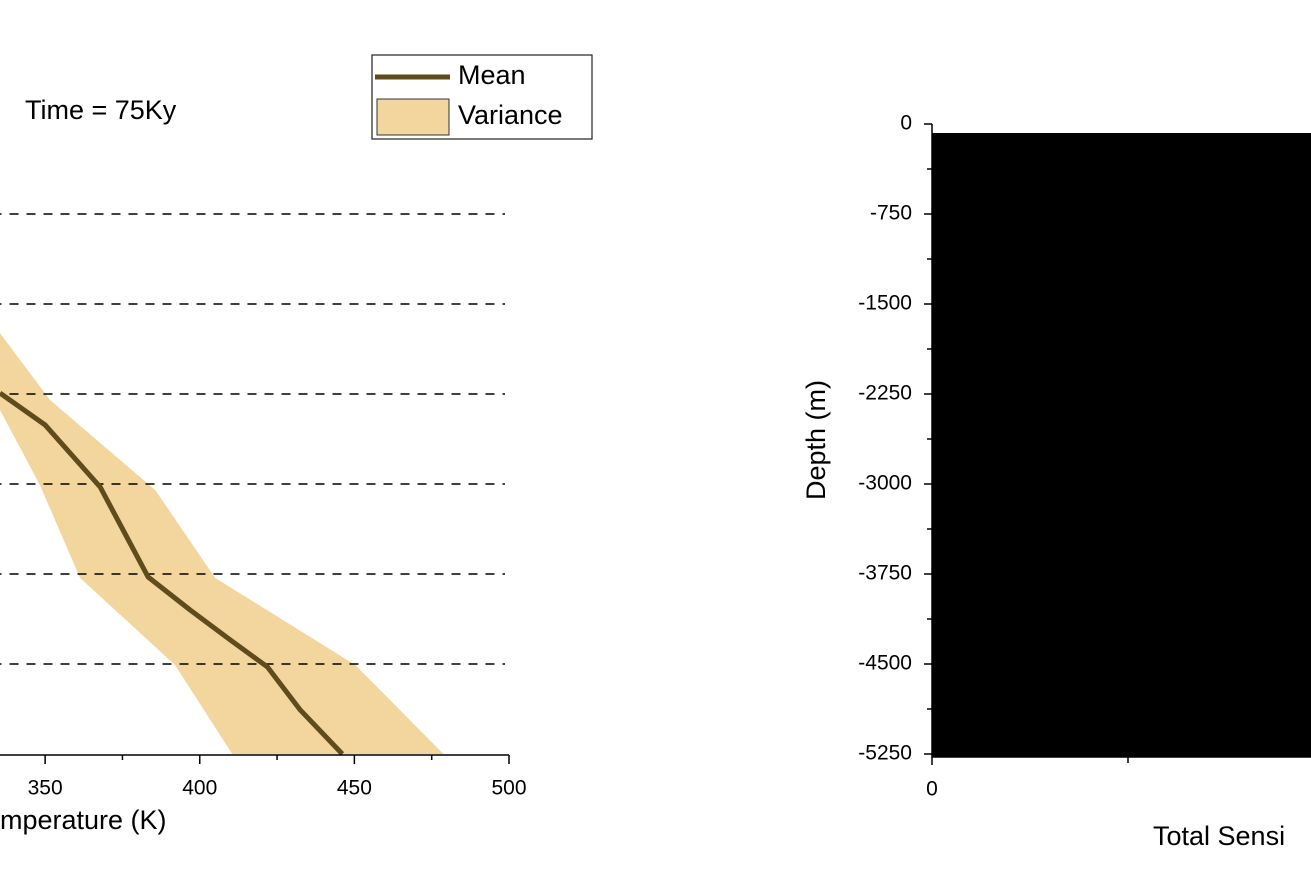 The width and height of the screenshot is (1311, 874). I want to click on x-tick-label: 500, so click(508, 788).